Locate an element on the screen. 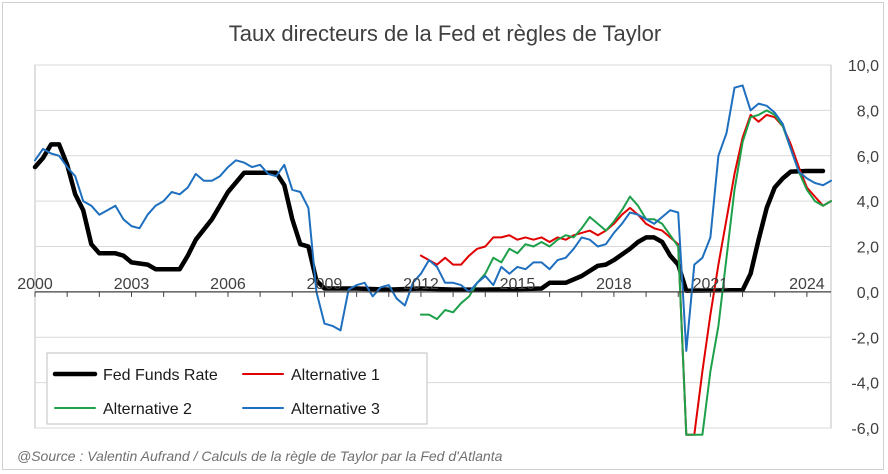 Image resolution: width=888 pixels, height=474 pixels. legend-label: Fed Funds Rate is located at coordinates (160, 375).